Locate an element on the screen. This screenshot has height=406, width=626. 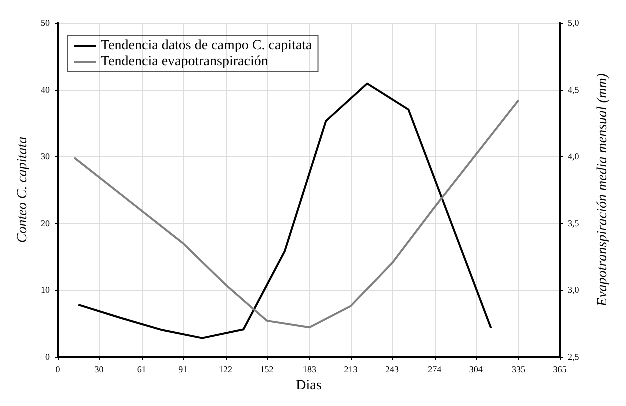
y-tick-label: 20 is located at coordinates (45, 223).